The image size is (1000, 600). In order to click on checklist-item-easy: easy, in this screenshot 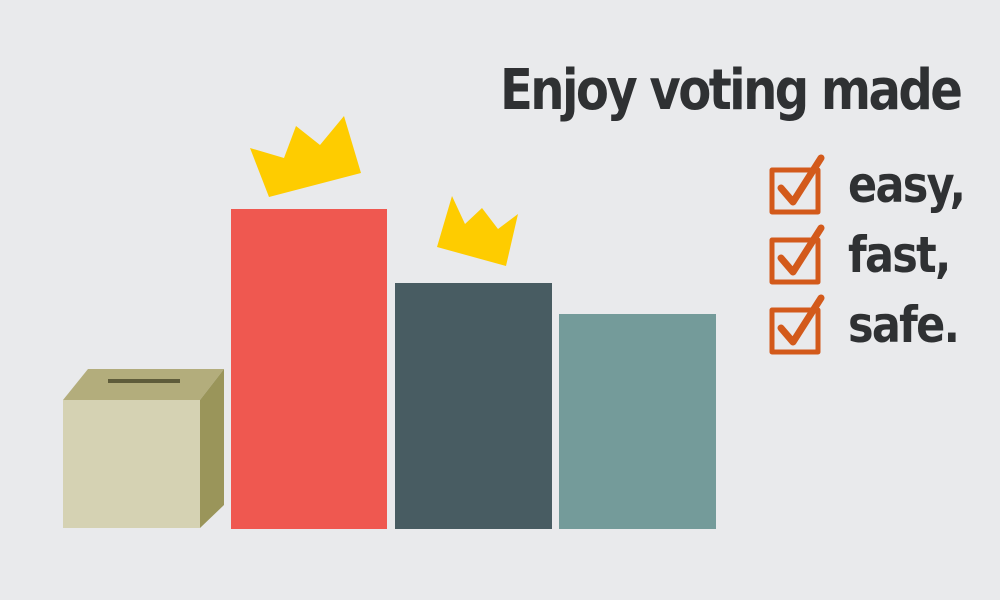, I will do `click(875, 185)`.